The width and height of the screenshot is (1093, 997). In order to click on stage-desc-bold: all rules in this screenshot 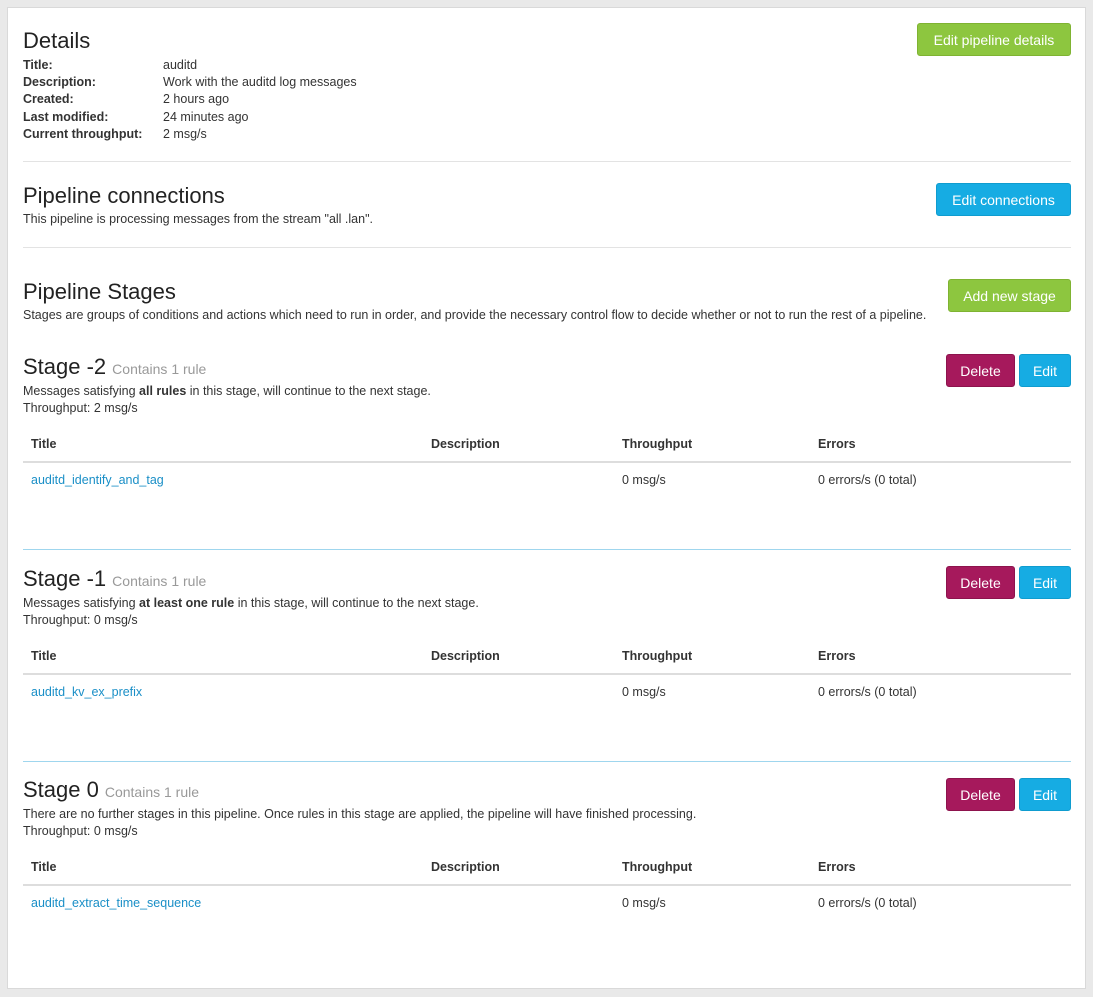, I will do `click(163, 391)`.